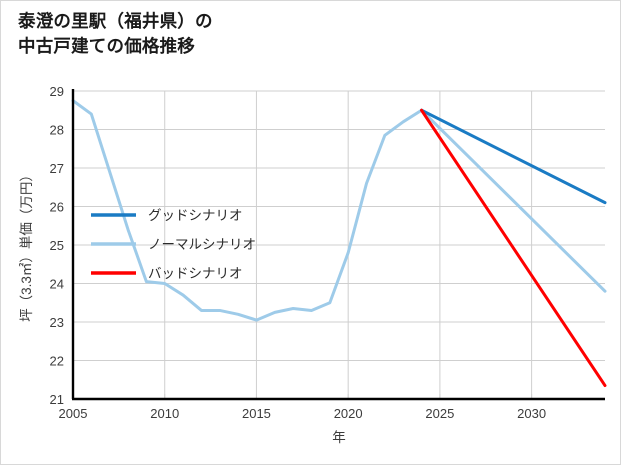 The height and width of the screenshot is (465, 621). Describe the element at coordinates (26, 245) in the screenshot. I see `y-axis-label: 坪（3.3㎡）単価（万円）` at that location.